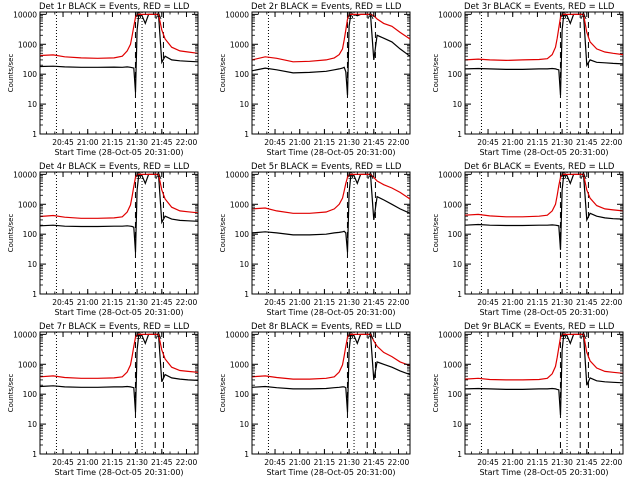 Image resolution: width=640 pixels, height=480 pixels. Describe the element at coordinates (539, 7) in the screenshot. I see `panel-title: Det 3r BLACK = Events, RED = LLD` at that location.